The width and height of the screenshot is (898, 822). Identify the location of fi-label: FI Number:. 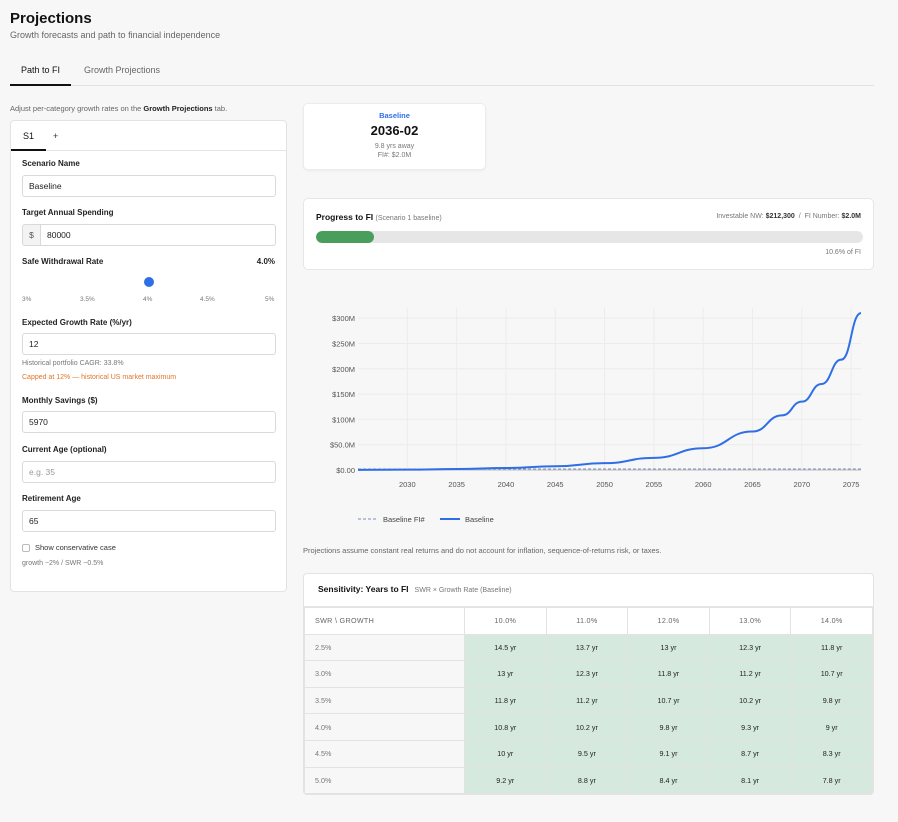
(822, 216).